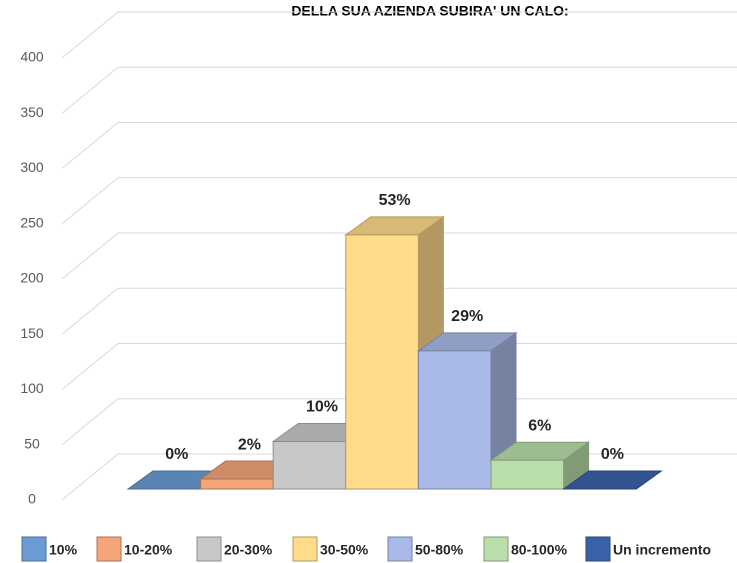 The width and height of the screenshot is (737, 563). I want to click on y-tick-label: 100, so click(32, 388).